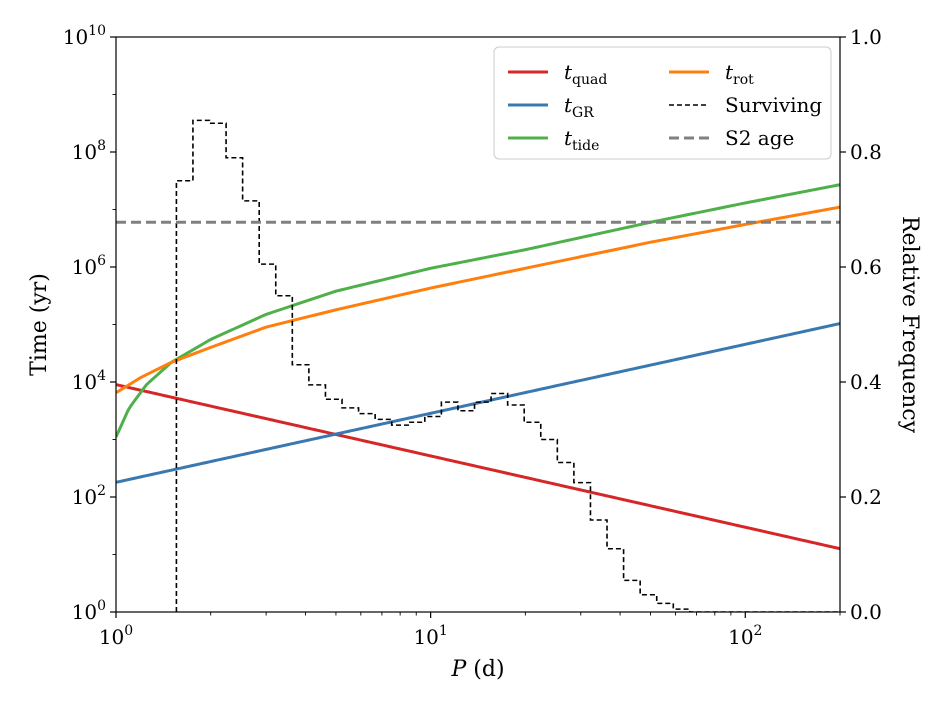 The width and height of the screenshot is (946, 710). What do you see at coordinates (909, 325) in the screenshot?
I see `y-axis-label-right: Relative Frequency` at bounding box center [909, 325].